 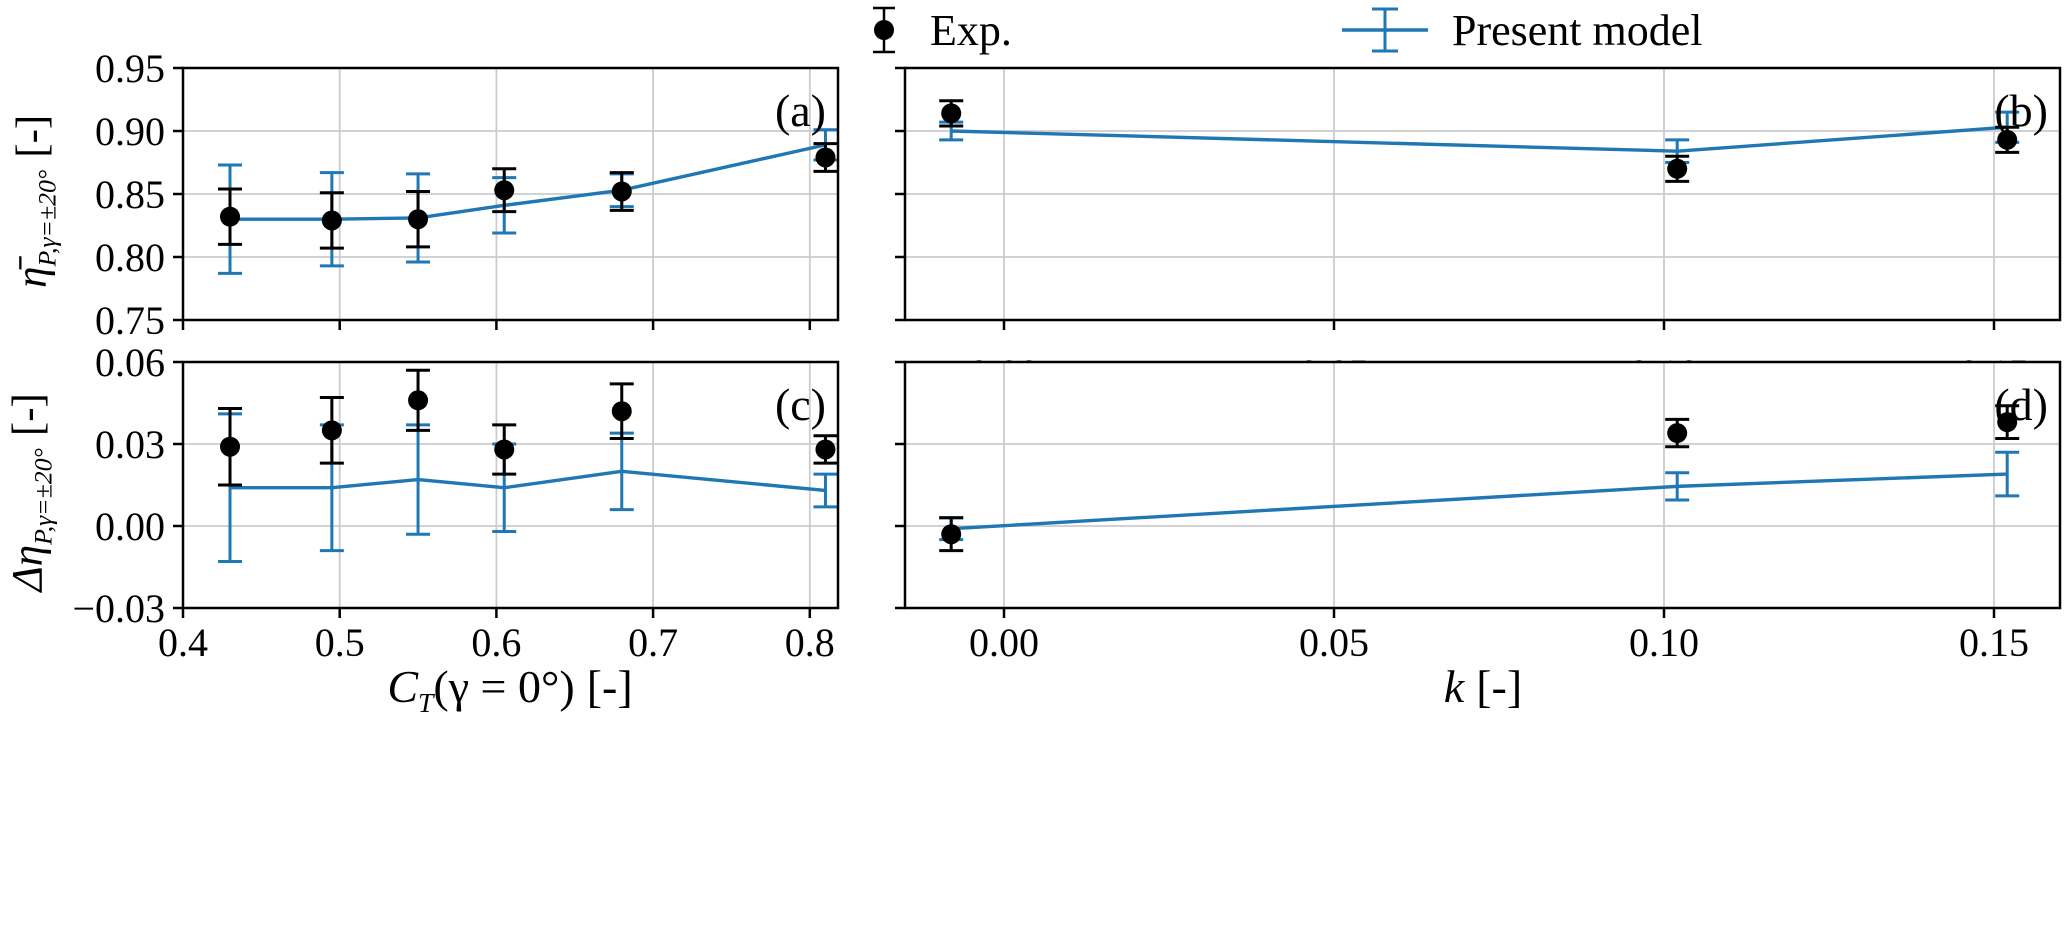 I want to click on svg-text: 0.10, so click(x=1664, y=642).